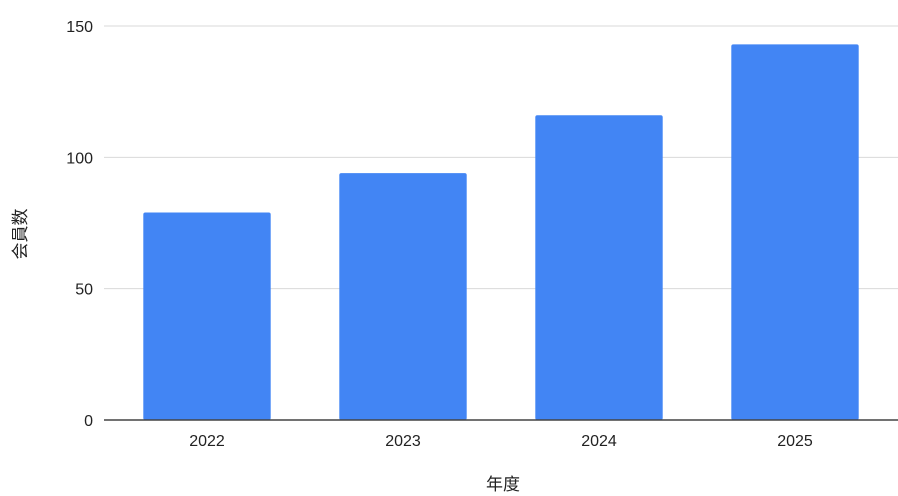  Describe the element at coordinates (207, 316) in the screenshot. I see `bar-2022` at that location.